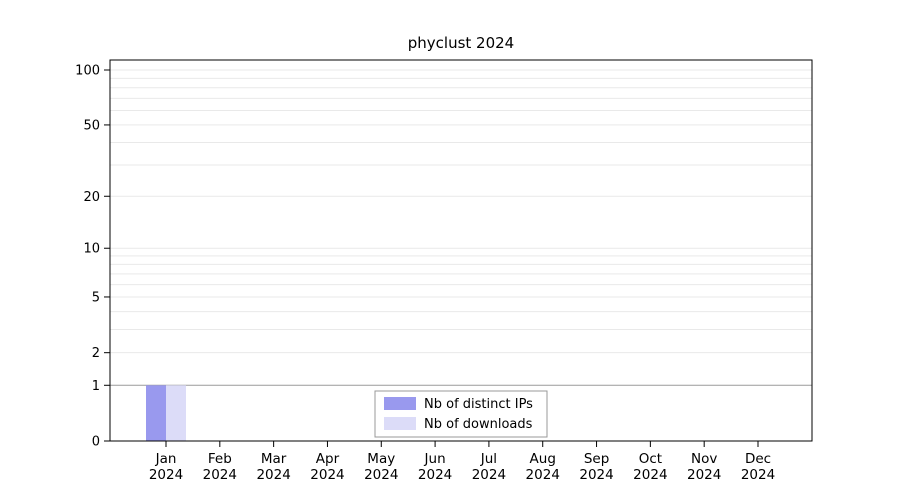 The width and height of the screenshot is (900, 500). I want to click on y-tick-label: 2, so click(96, 353).